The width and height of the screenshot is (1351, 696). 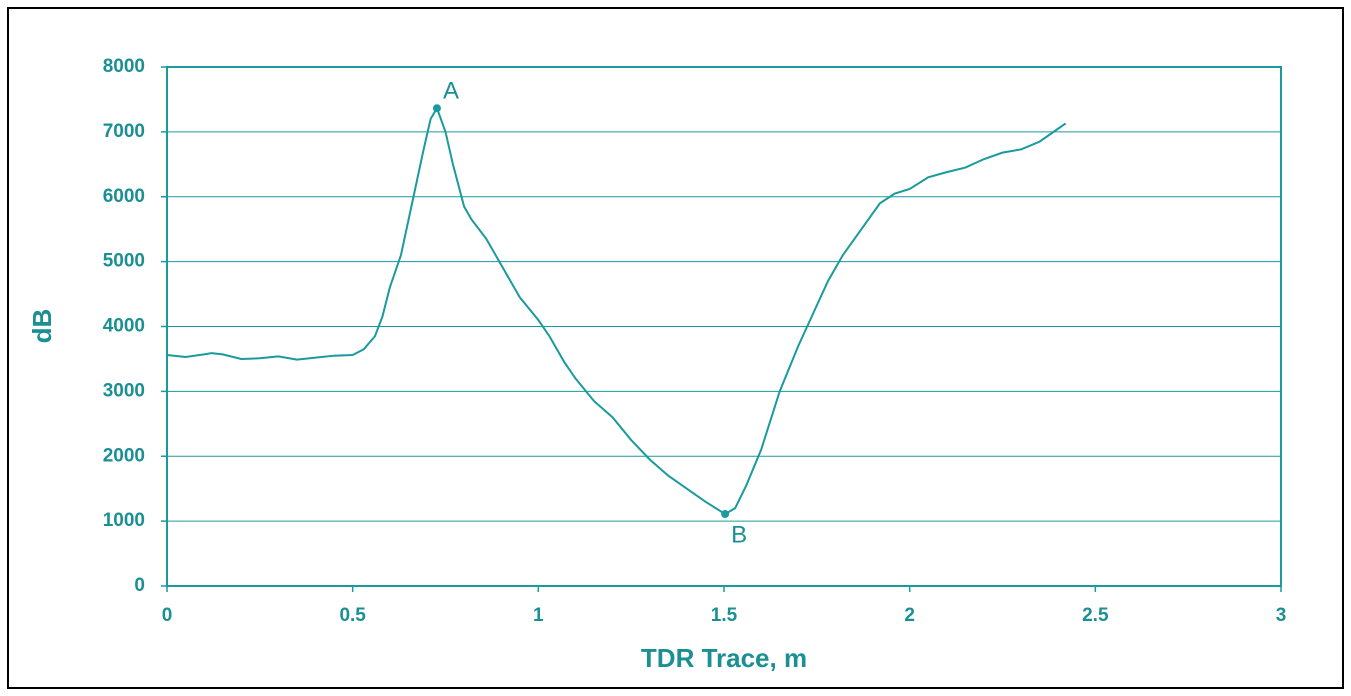 What do you see at coordinates (139, 585) in the screenshot?
I see `y-tick-label: 0` at bounding box center [139, 585].